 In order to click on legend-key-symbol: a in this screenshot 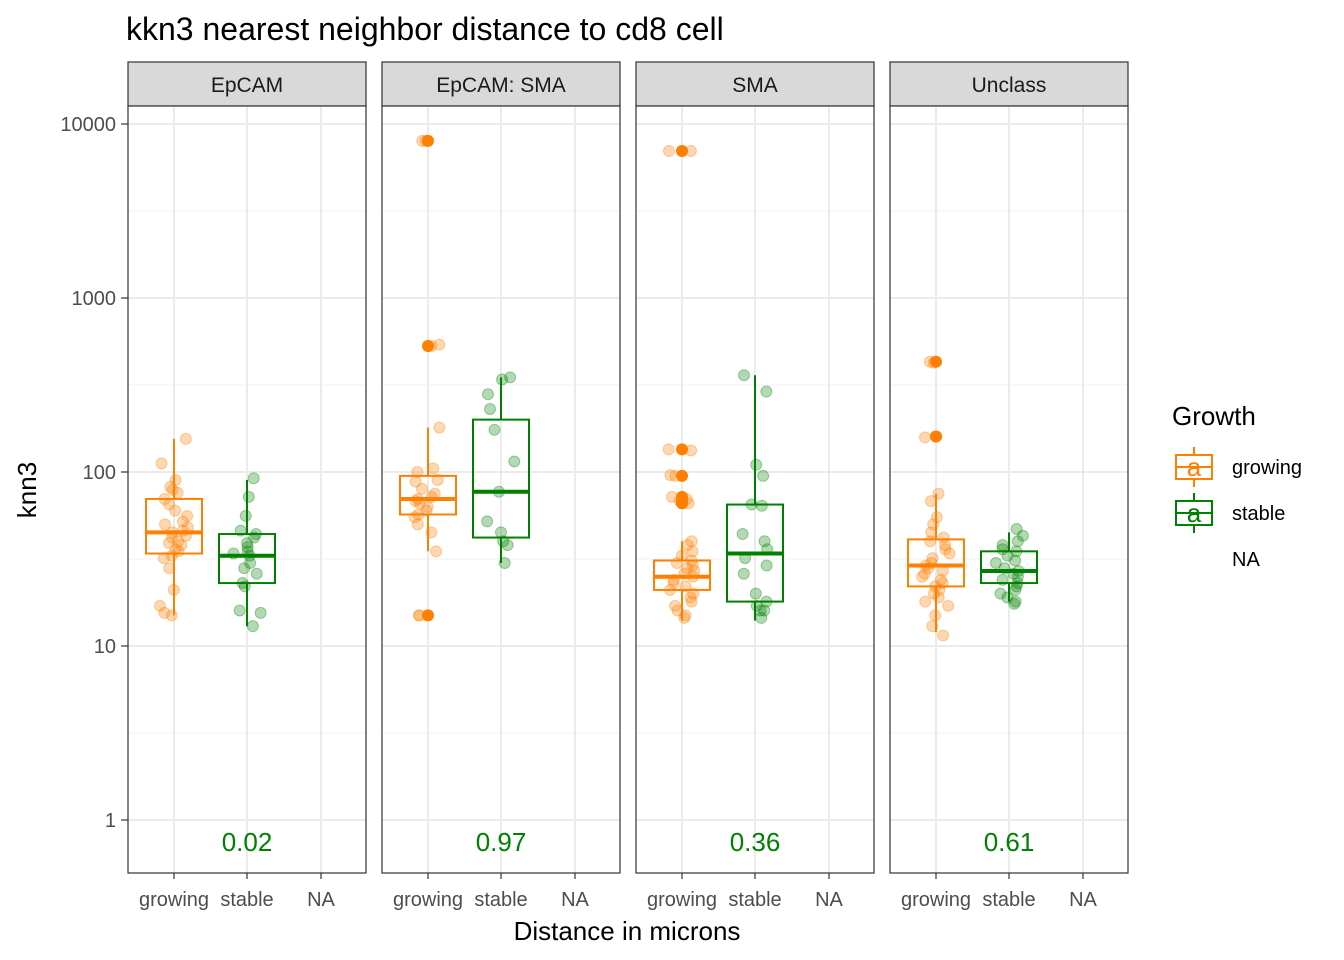, I will do `click(1194, 467)`.